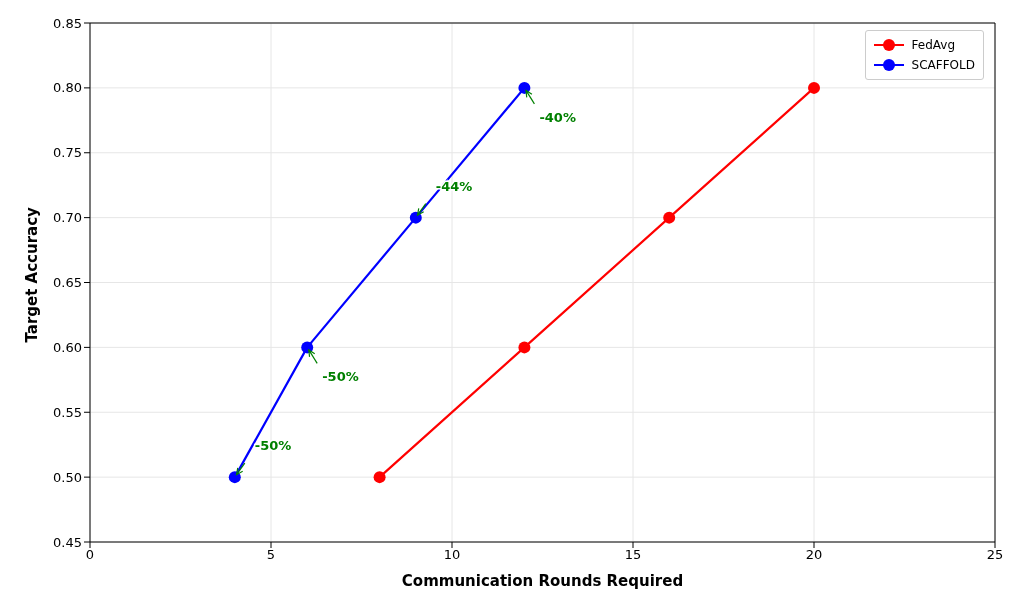 This screenshot has width=1012, height=606. What do you see at coordinates (67, 218) in the screenshot?
I see `y-tick-label: 0.70` at bounding box center [67, 218].